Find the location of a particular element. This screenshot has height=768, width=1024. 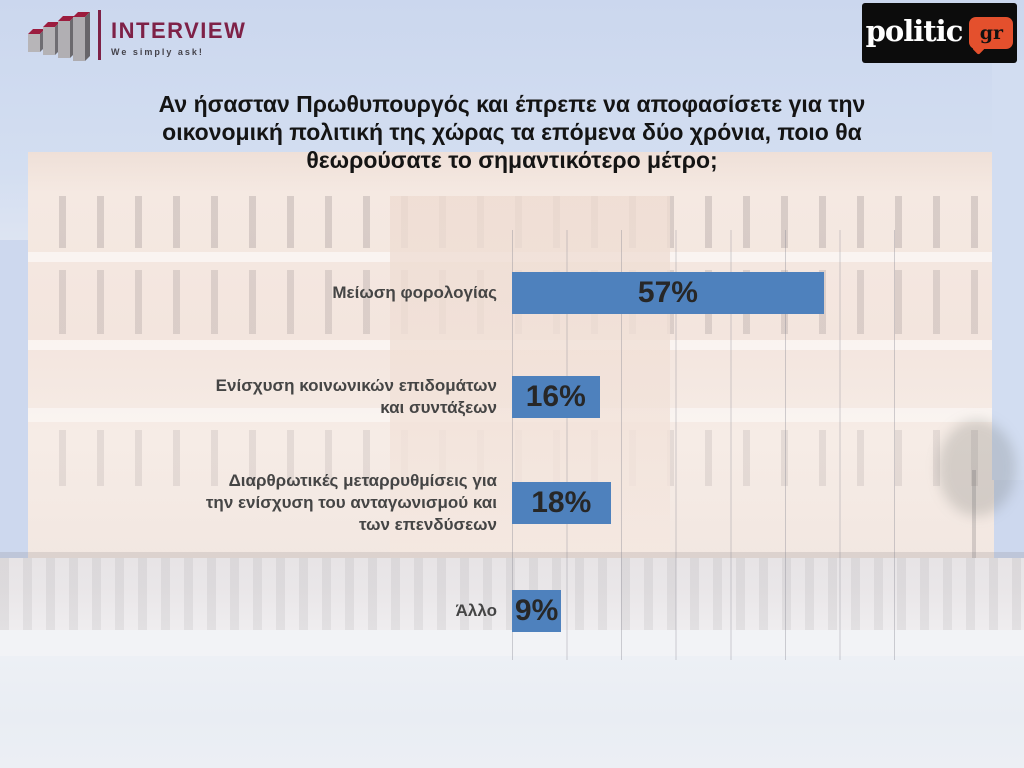

interview-logo: INTERVIEW We simply ask! is located at coordinates (137, 36).